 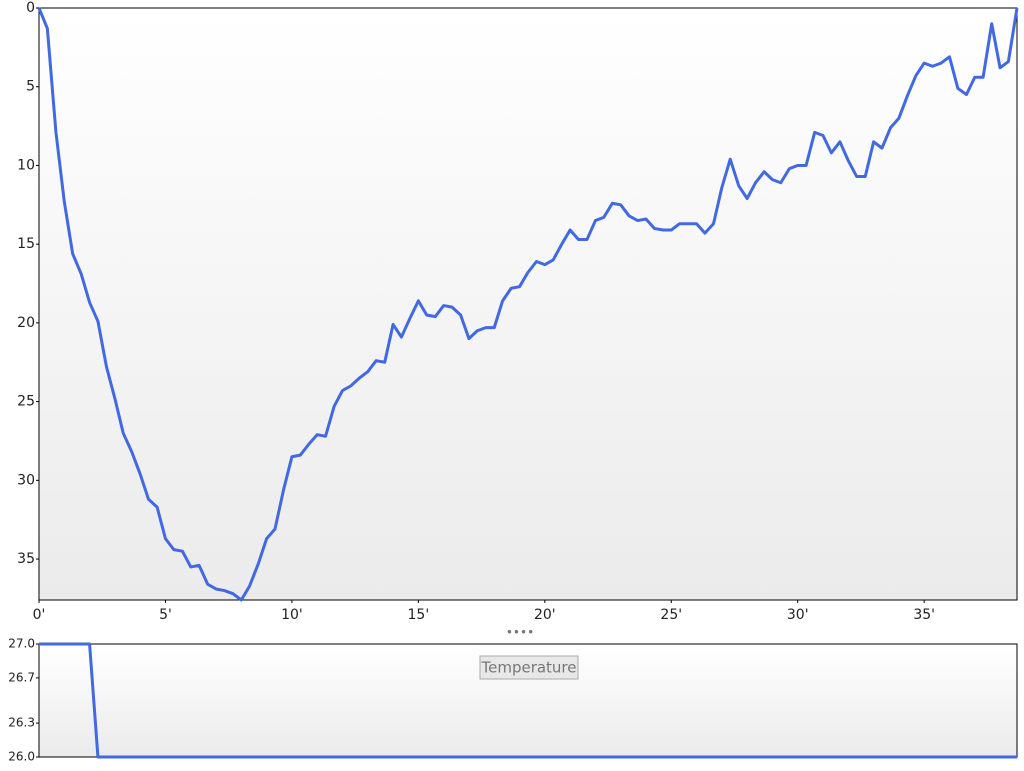 What do you see at coordinates (26, 244) in the screenshot?
I see `y-tick-label: 15` at bounding box center [26, 244].